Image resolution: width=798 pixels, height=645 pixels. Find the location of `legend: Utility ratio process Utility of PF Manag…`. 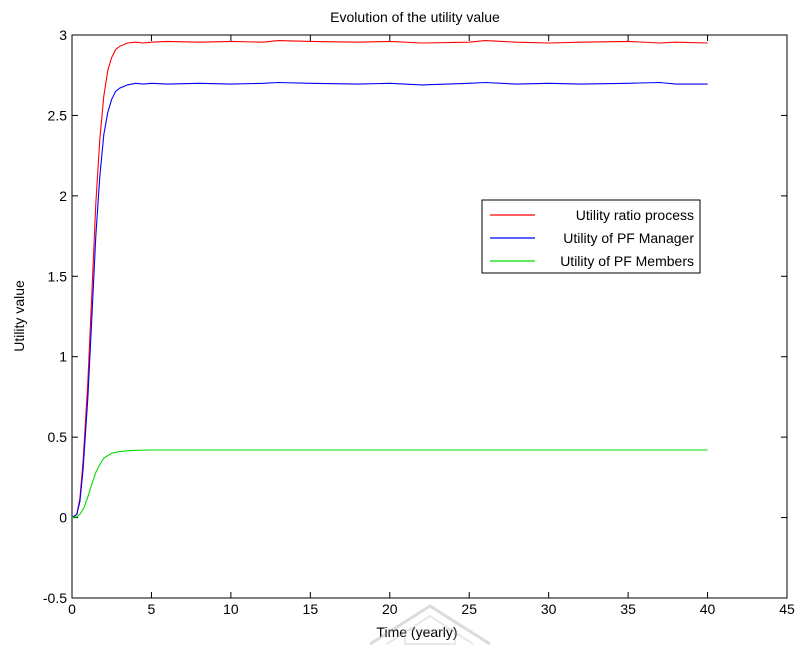

legend: Utility ratio process Utility of PF Manag… is located at coordinates (591, 236).